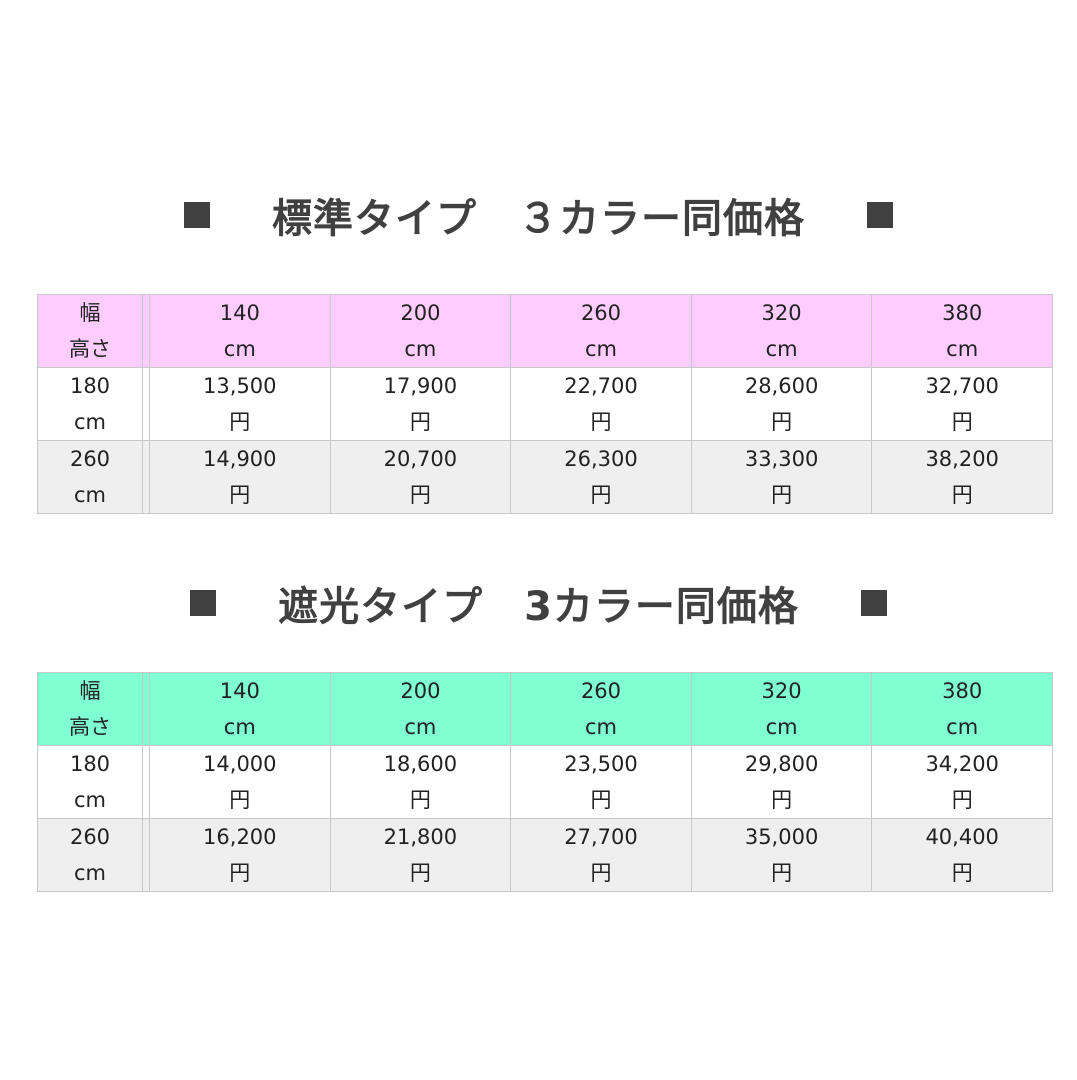 This screenshot has height=1080, width=1077. I want to click on price-cell: 13,500 円, so click(240, 404).